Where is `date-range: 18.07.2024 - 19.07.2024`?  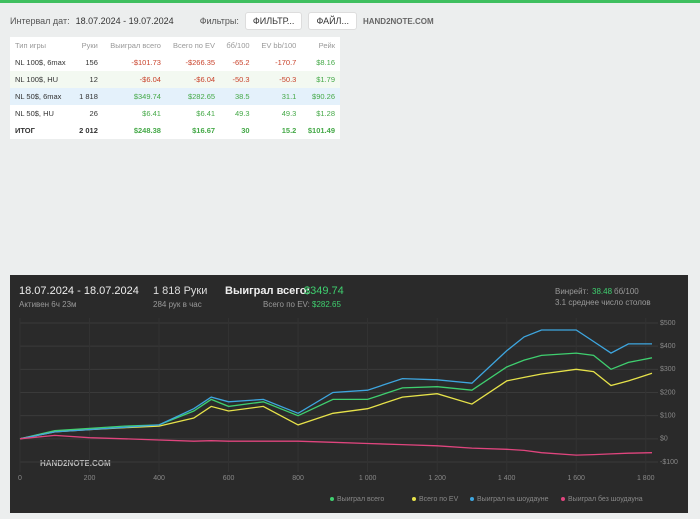
date-range: 18.07.2024 - 19.07.2024 is located at coordinates (124, 21).